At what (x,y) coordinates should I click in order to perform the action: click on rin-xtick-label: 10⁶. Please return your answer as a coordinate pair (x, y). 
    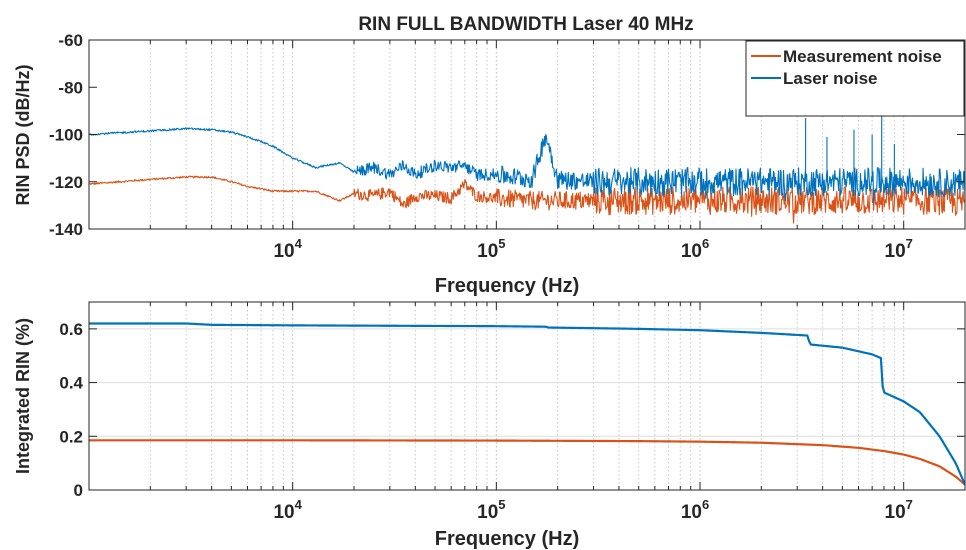
    Looking at the image, I should click on (695, 510).